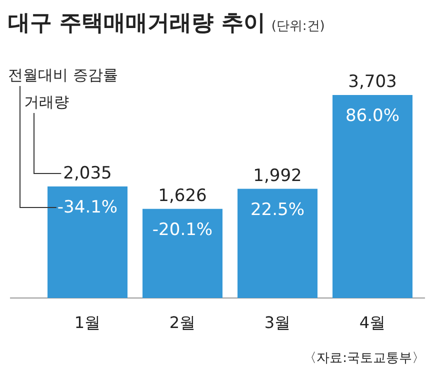  I want to click on x-tick-label: 3월, so click(277, 322).